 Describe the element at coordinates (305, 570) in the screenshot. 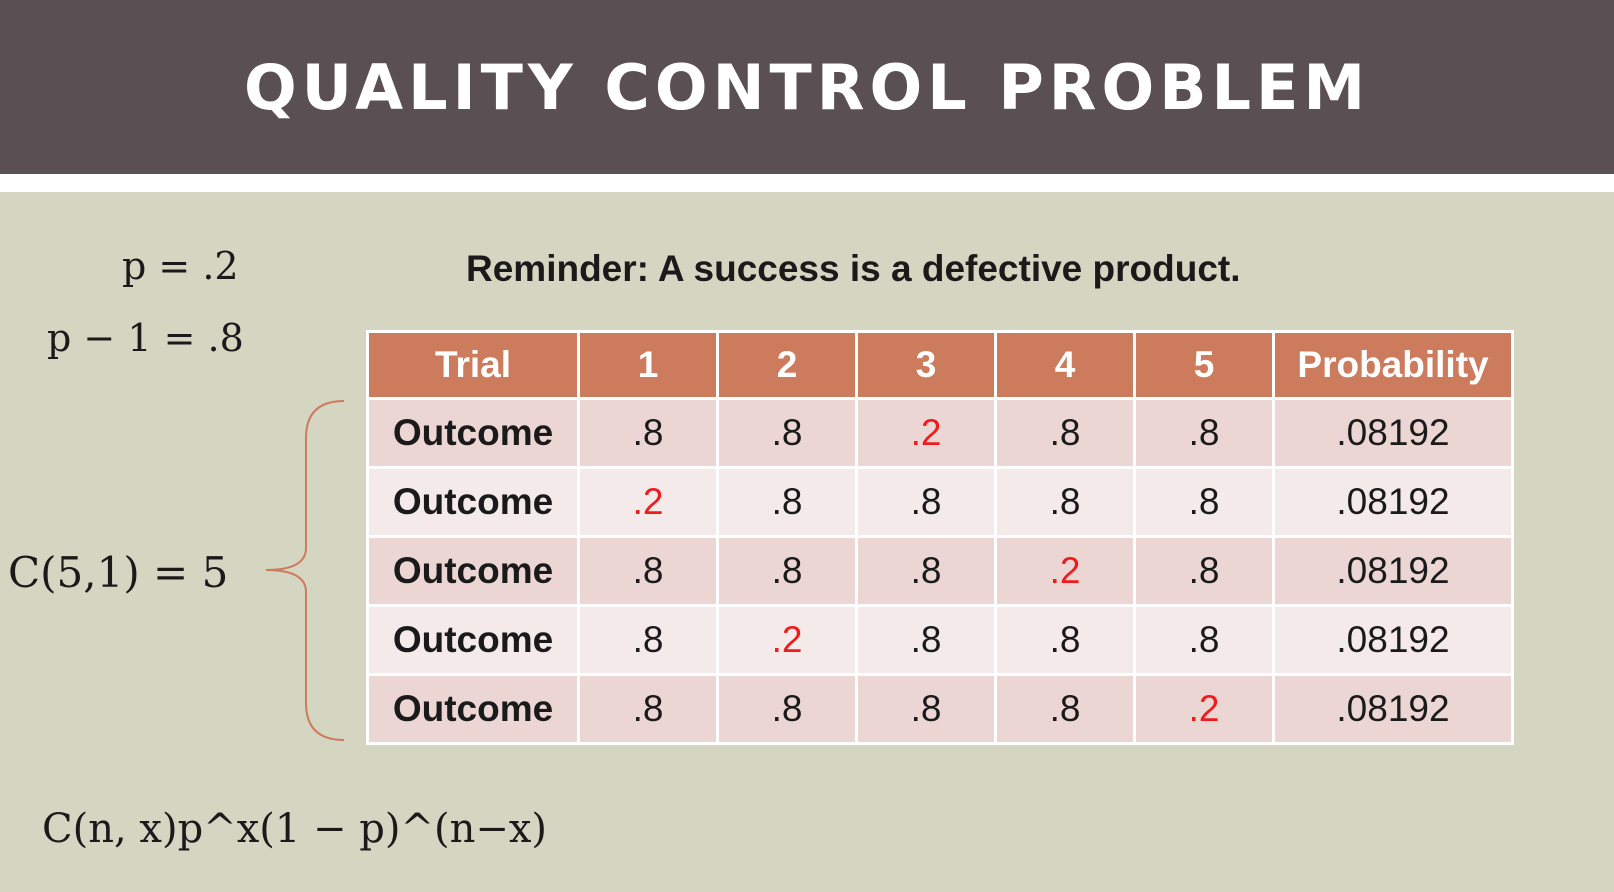

I see `curly-brace-icon` at that location.